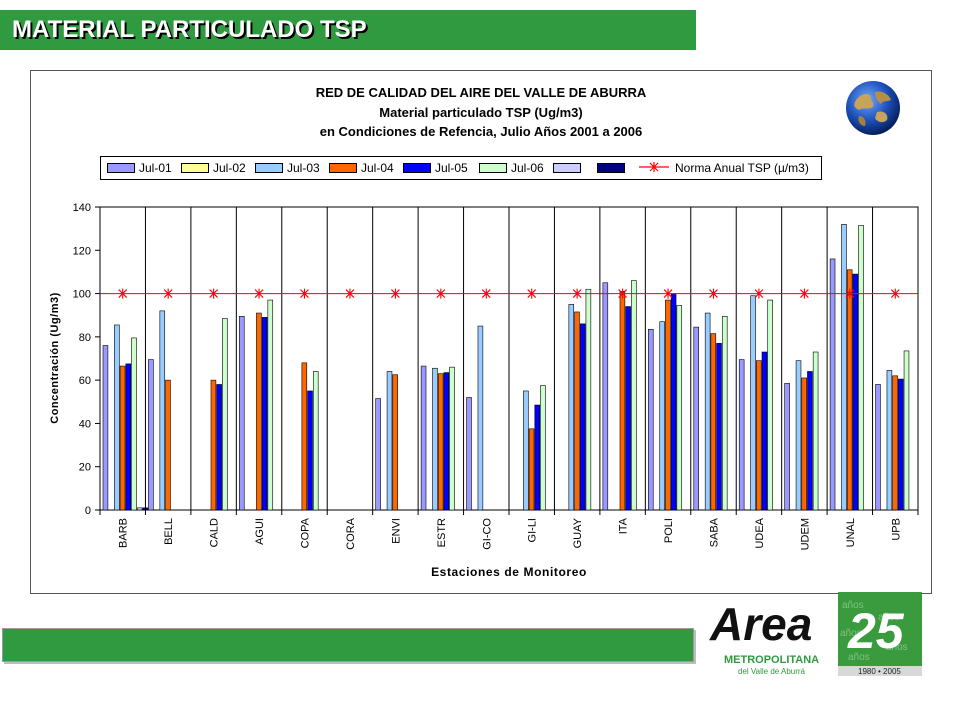 The width and height of the screenshot is (960, 720). I want to click on y-tick-label: 40, so click(85, 424).